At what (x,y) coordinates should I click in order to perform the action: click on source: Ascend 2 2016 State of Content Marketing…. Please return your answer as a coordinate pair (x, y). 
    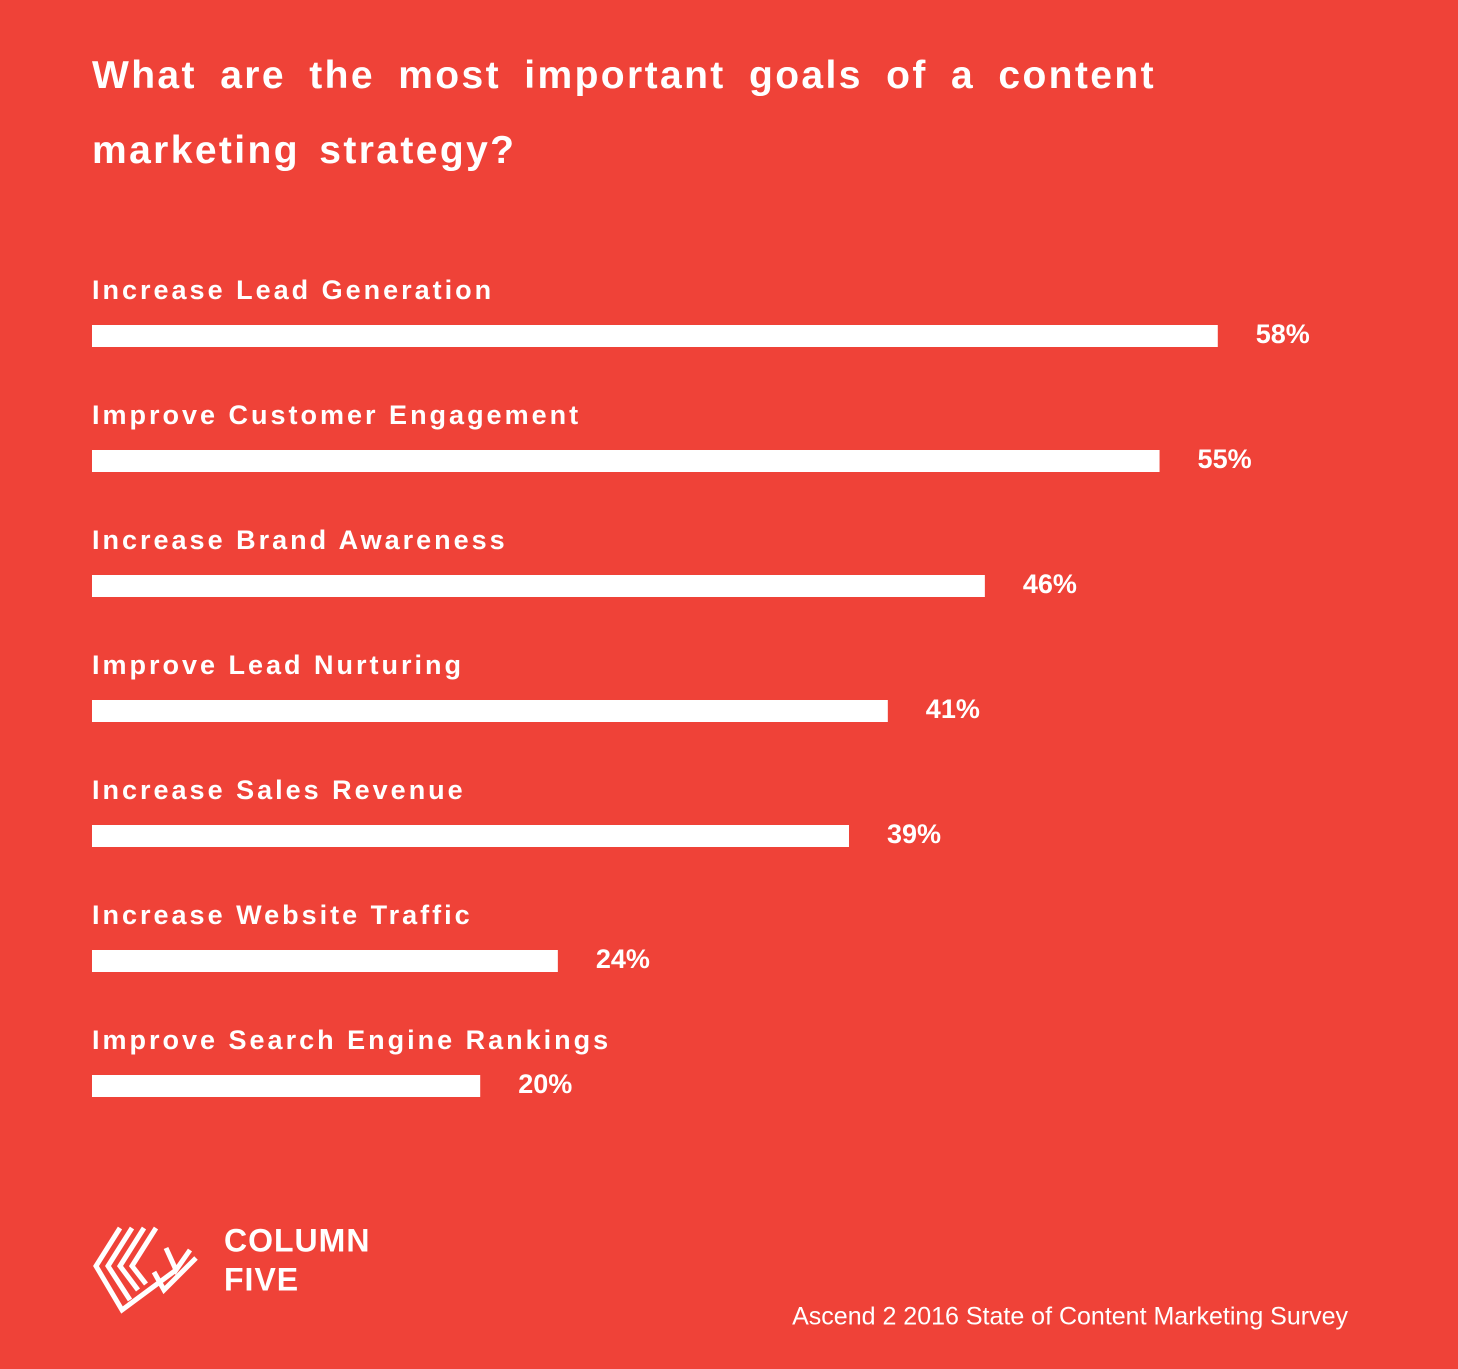
    Looking at the image, I should click on (1070, 1317).